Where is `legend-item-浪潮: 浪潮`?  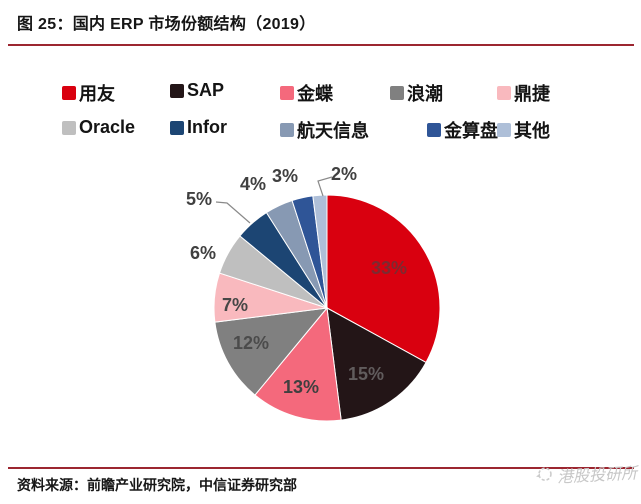
legend-item-浪潮: 浪潮 is located at coordinates (416, 93).